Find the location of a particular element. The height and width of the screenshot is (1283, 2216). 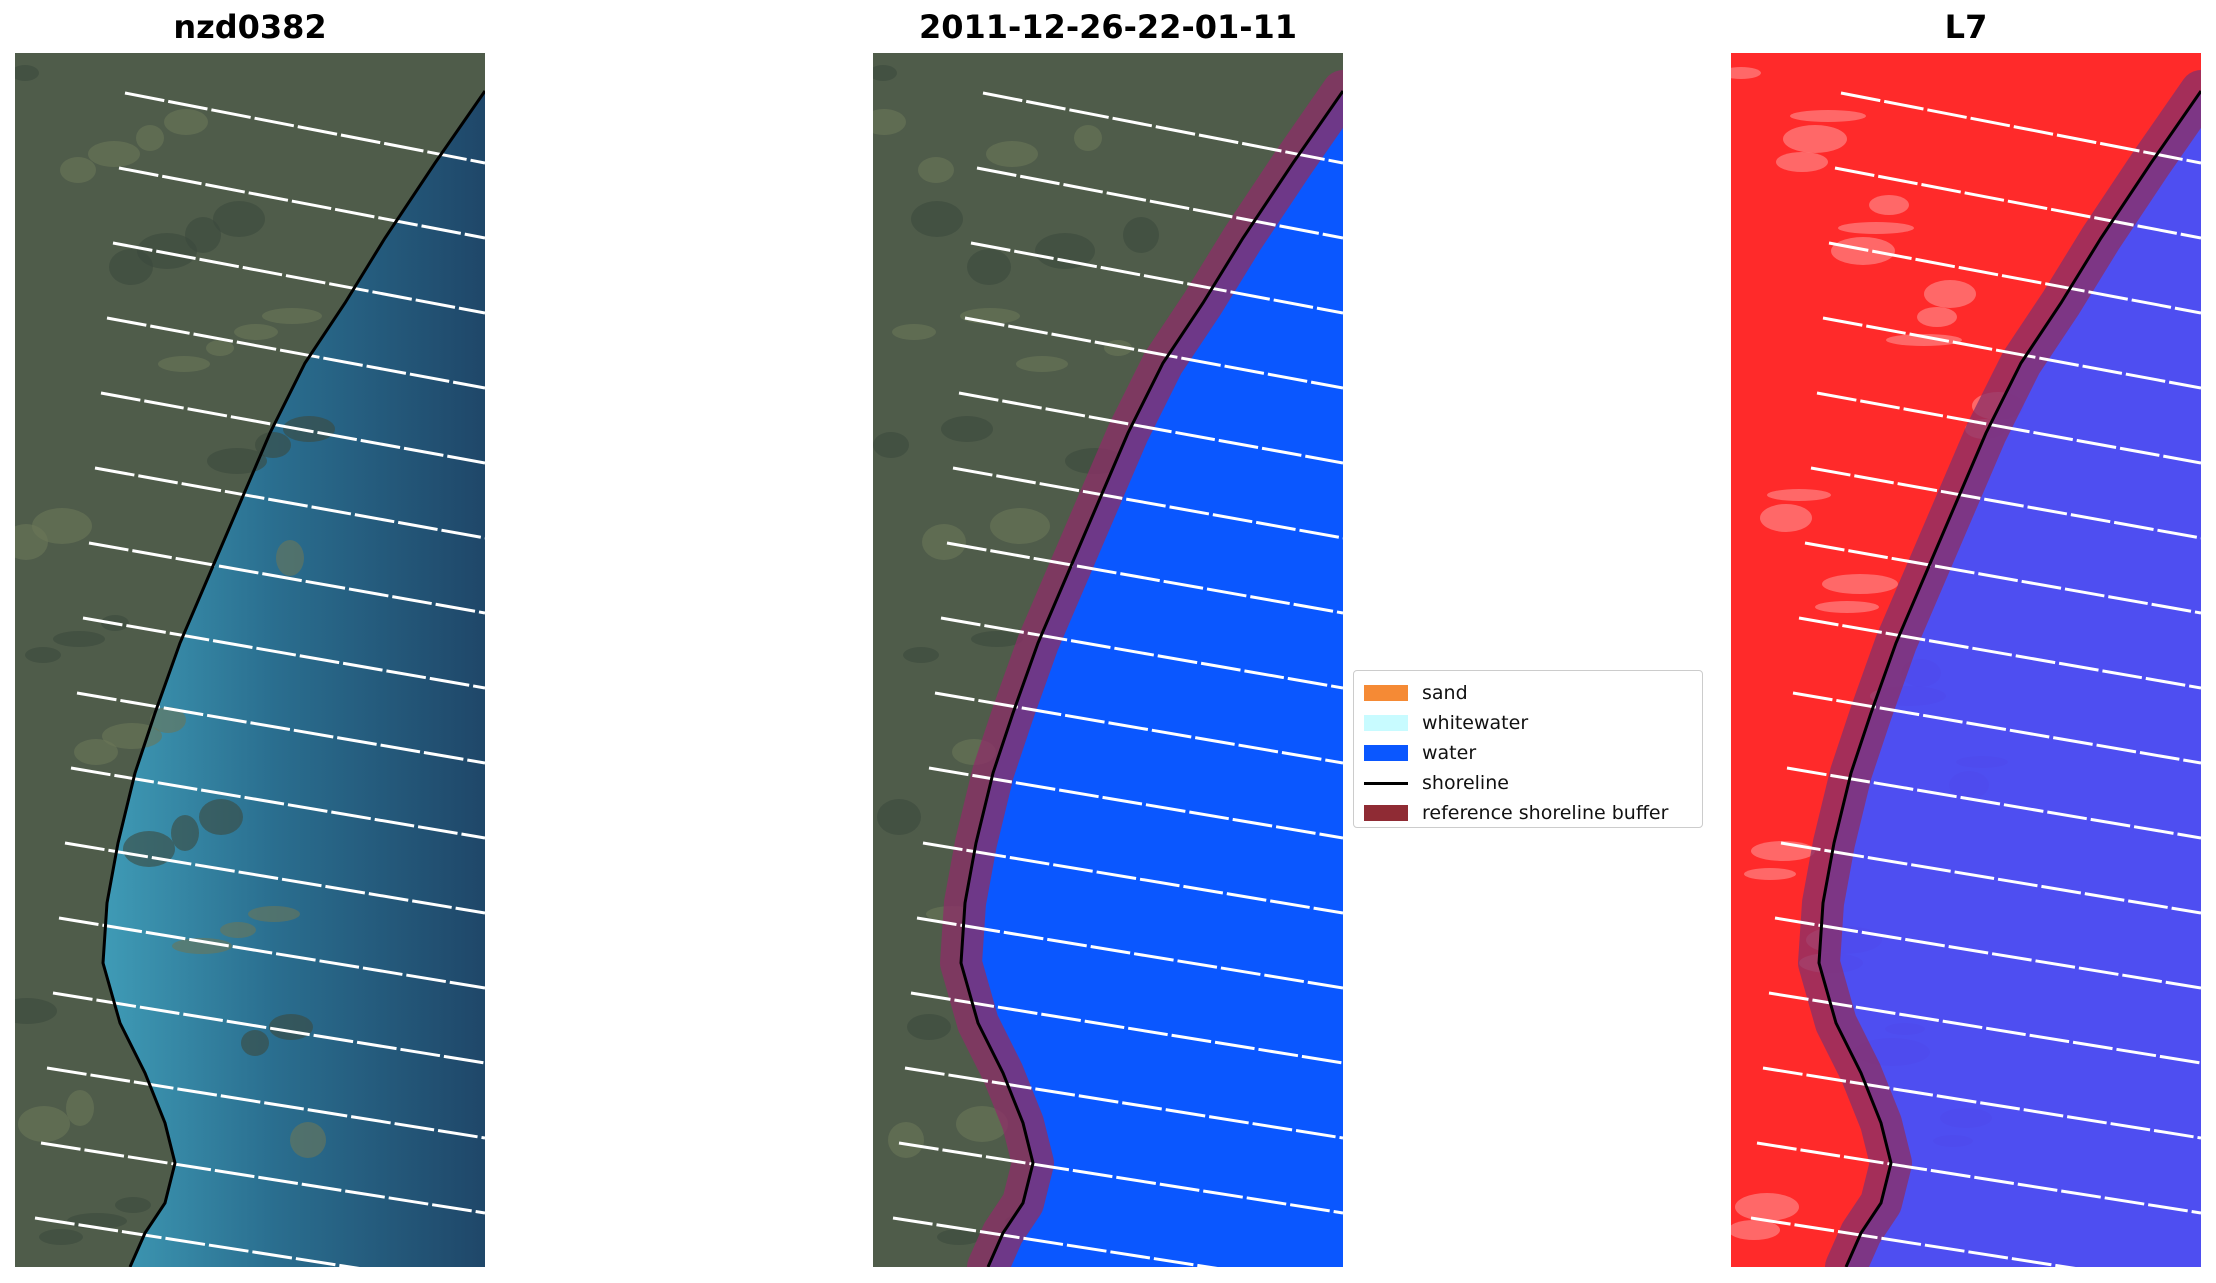

legend-item-shoreline: shoreline is located at coordinates (1528, 783).